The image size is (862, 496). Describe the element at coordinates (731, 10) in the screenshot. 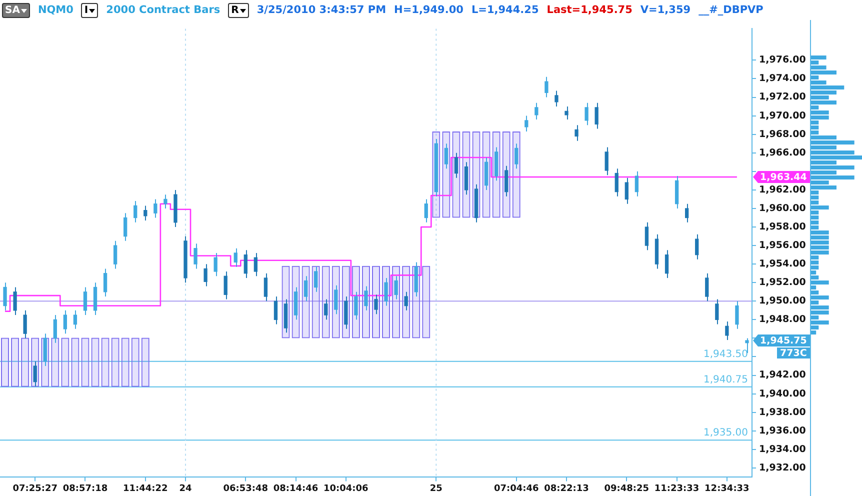

I see `text: __#_DBPVP` at that location.